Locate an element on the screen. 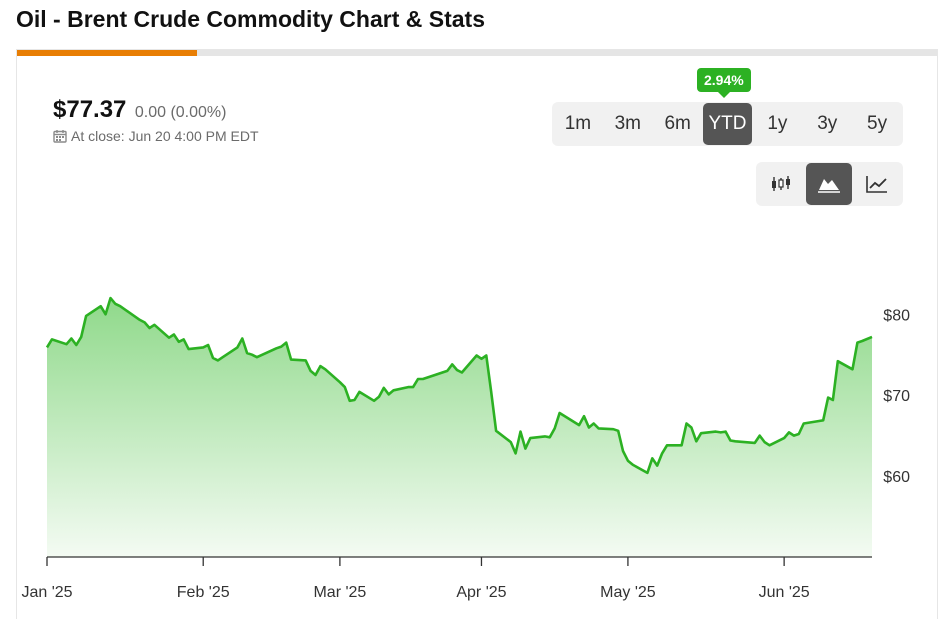 This screenshot has width=942, height=619. y-tick-label: $70 is located at coordinates (896, 396).